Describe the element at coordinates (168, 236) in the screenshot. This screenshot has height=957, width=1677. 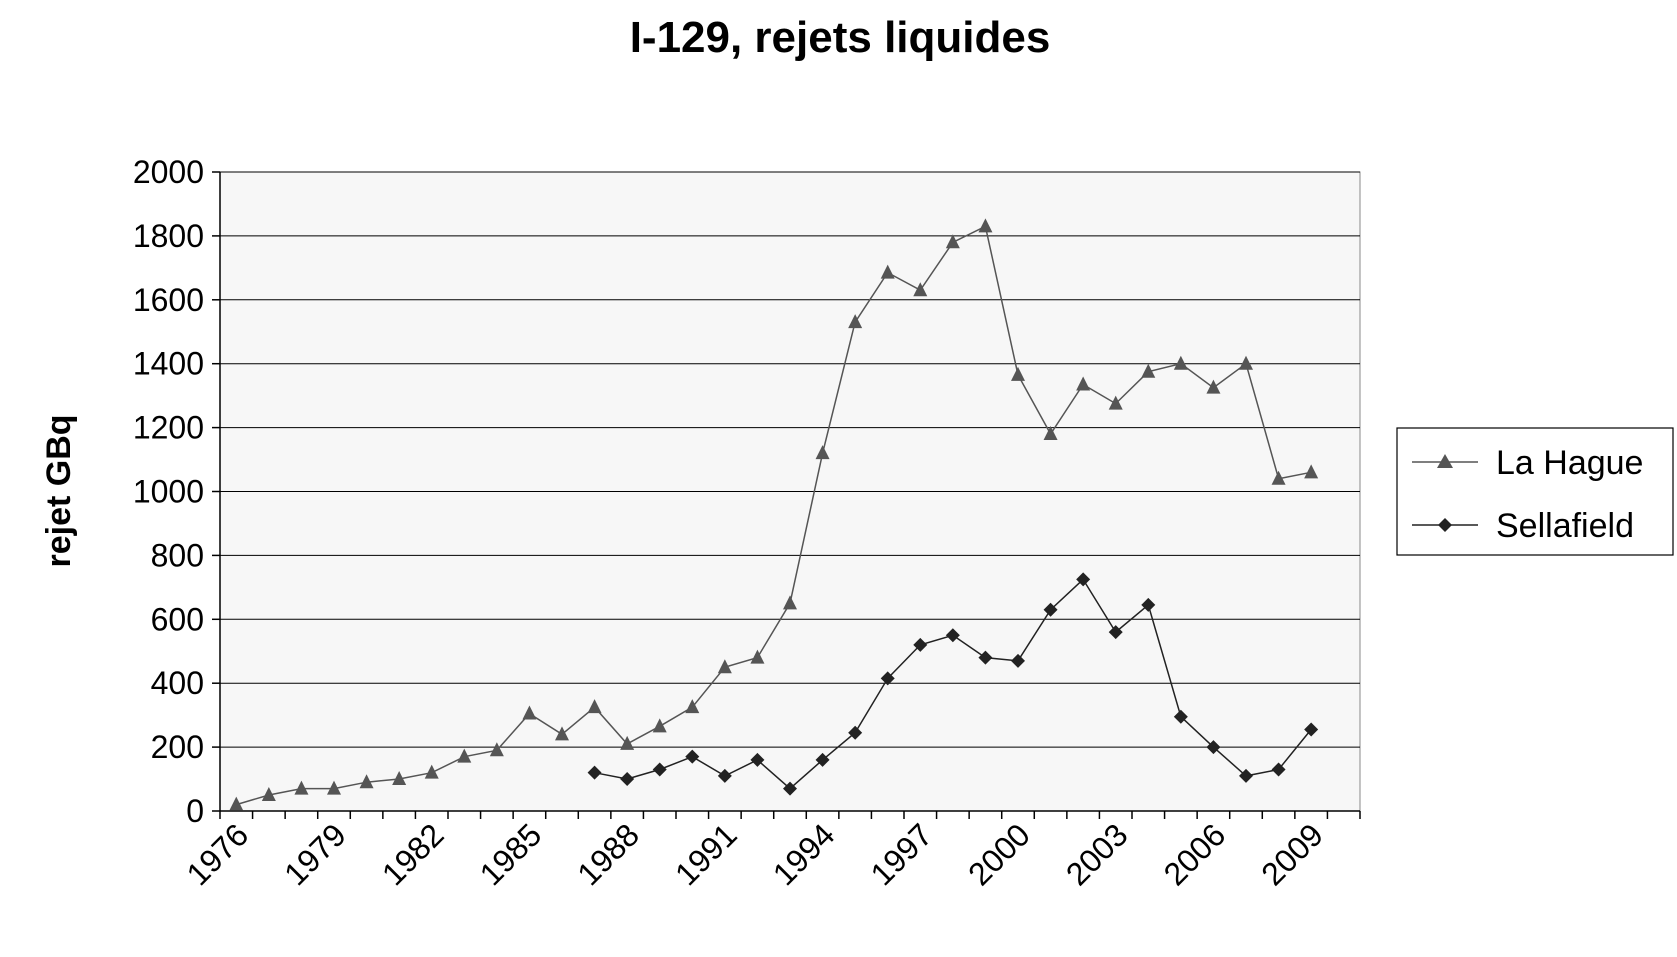
I see `y-tick-label: 1800` at that location.